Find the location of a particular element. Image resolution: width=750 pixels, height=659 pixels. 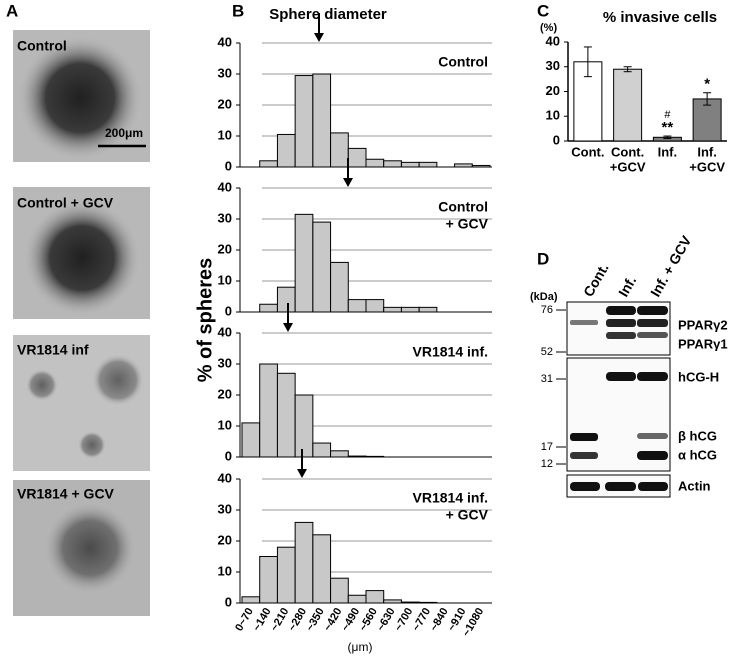

subplot-label: VR1814 inf. is located at coordinates (450, 498).